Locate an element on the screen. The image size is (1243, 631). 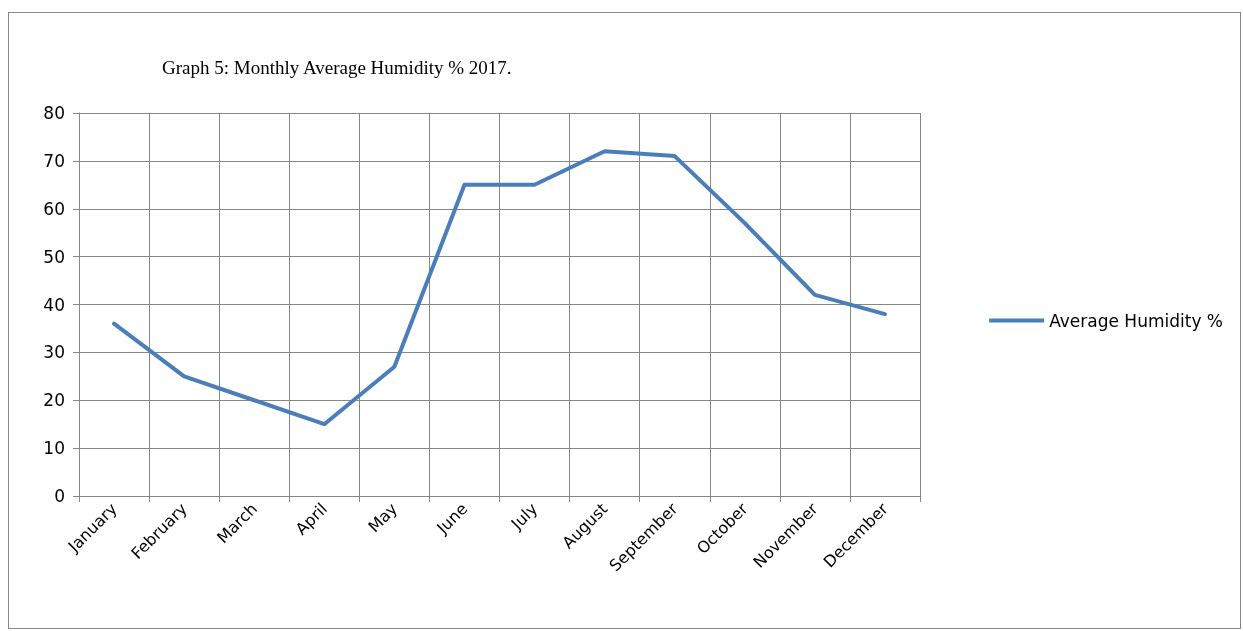
y-tick-label: 70 is located at coordinates (54, 160).